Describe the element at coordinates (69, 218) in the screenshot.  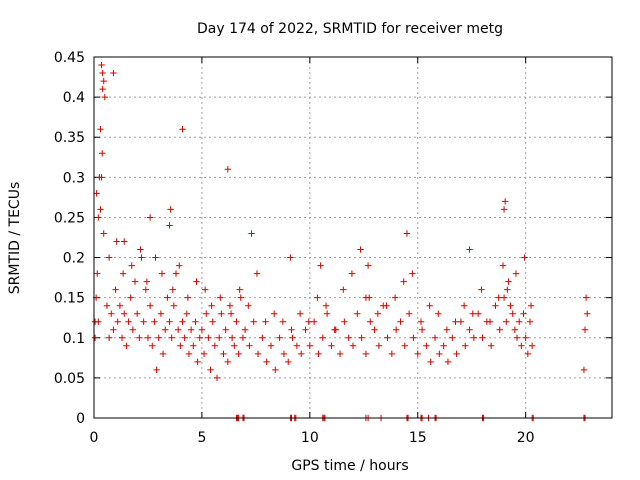
I see `y-tick-label: 0.25` at that location.